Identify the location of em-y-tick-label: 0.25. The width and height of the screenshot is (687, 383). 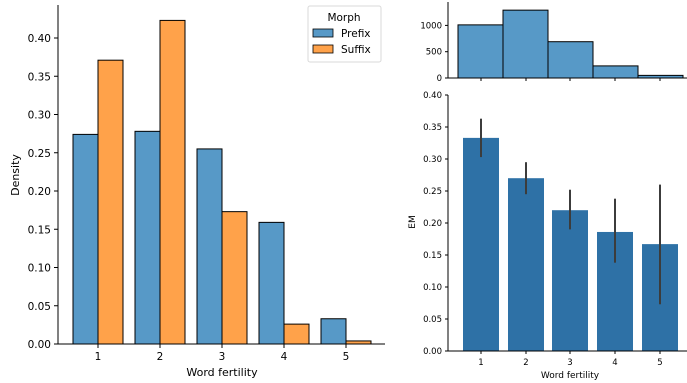
(432, 192).